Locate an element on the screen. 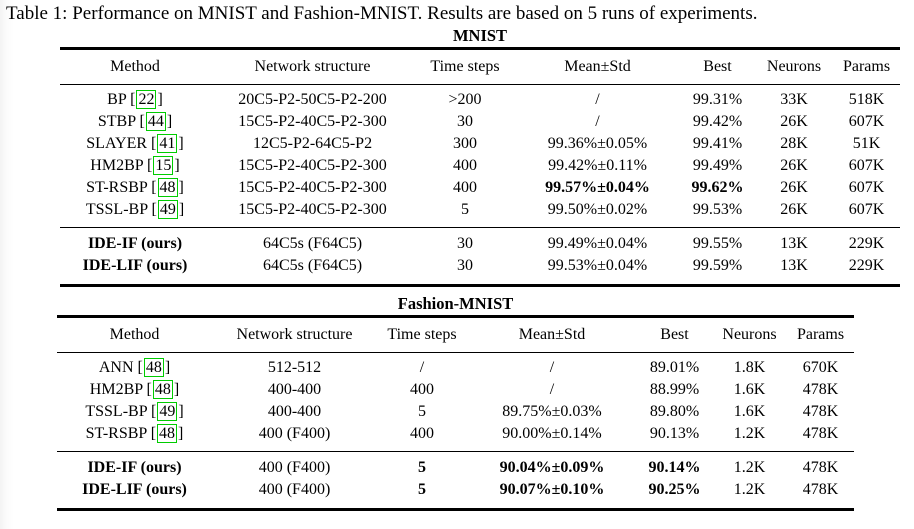  cell-best: 89.80% is located at coordinates (674, 411).